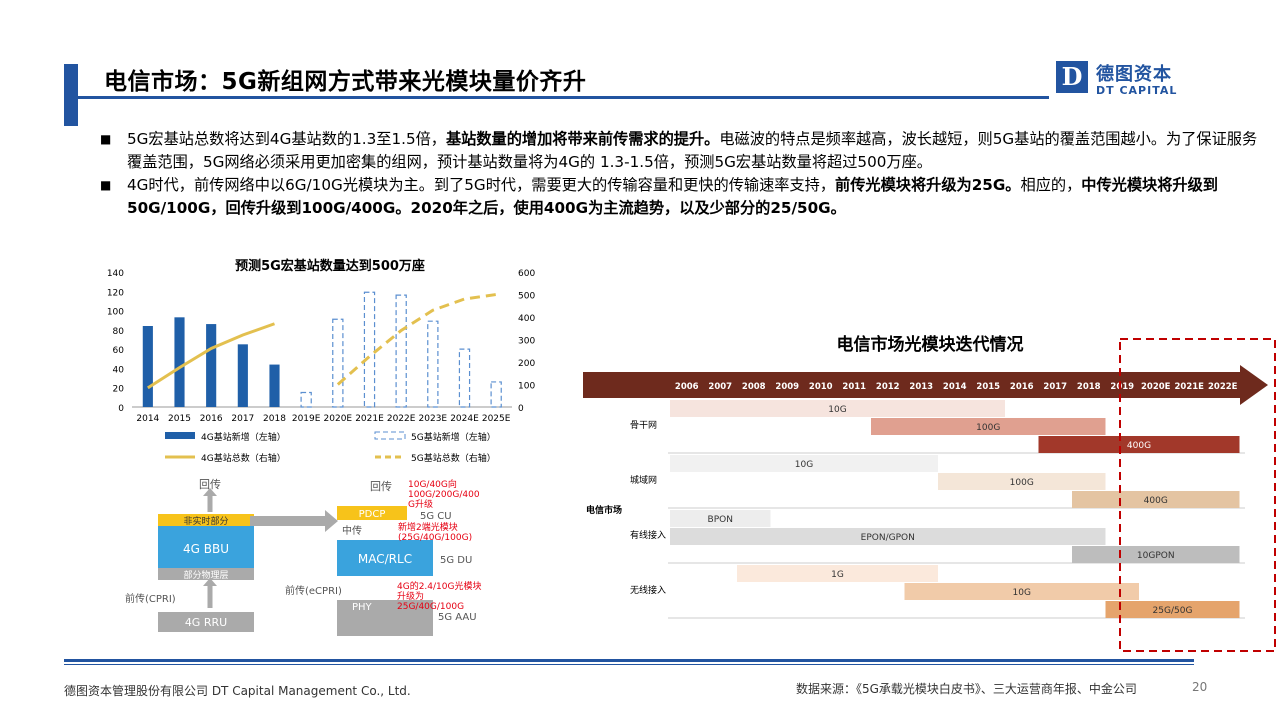  Describe the element at coordinates (436, 516) in the screenshot. I see `cu-label: 5G CU` at that location.